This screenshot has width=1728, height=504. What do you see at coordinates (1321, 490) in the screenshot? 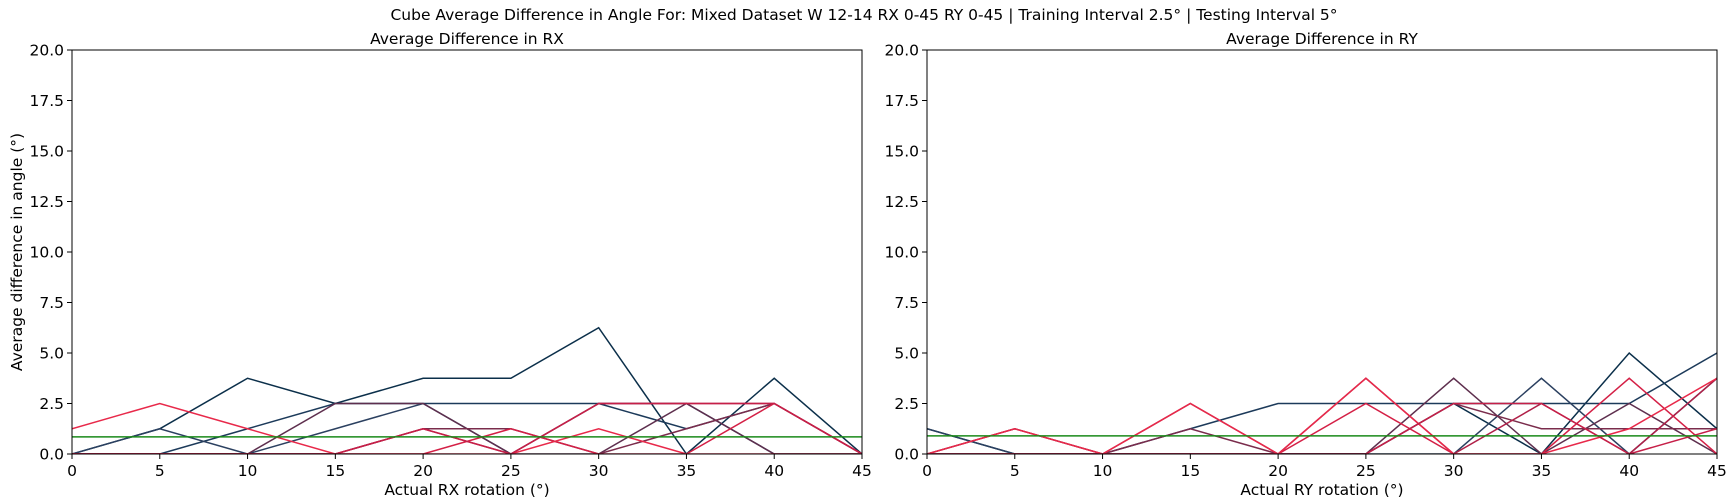
I see `x-axis-label: Actual RY rotation (°)` at bounding box center [1321, 490].